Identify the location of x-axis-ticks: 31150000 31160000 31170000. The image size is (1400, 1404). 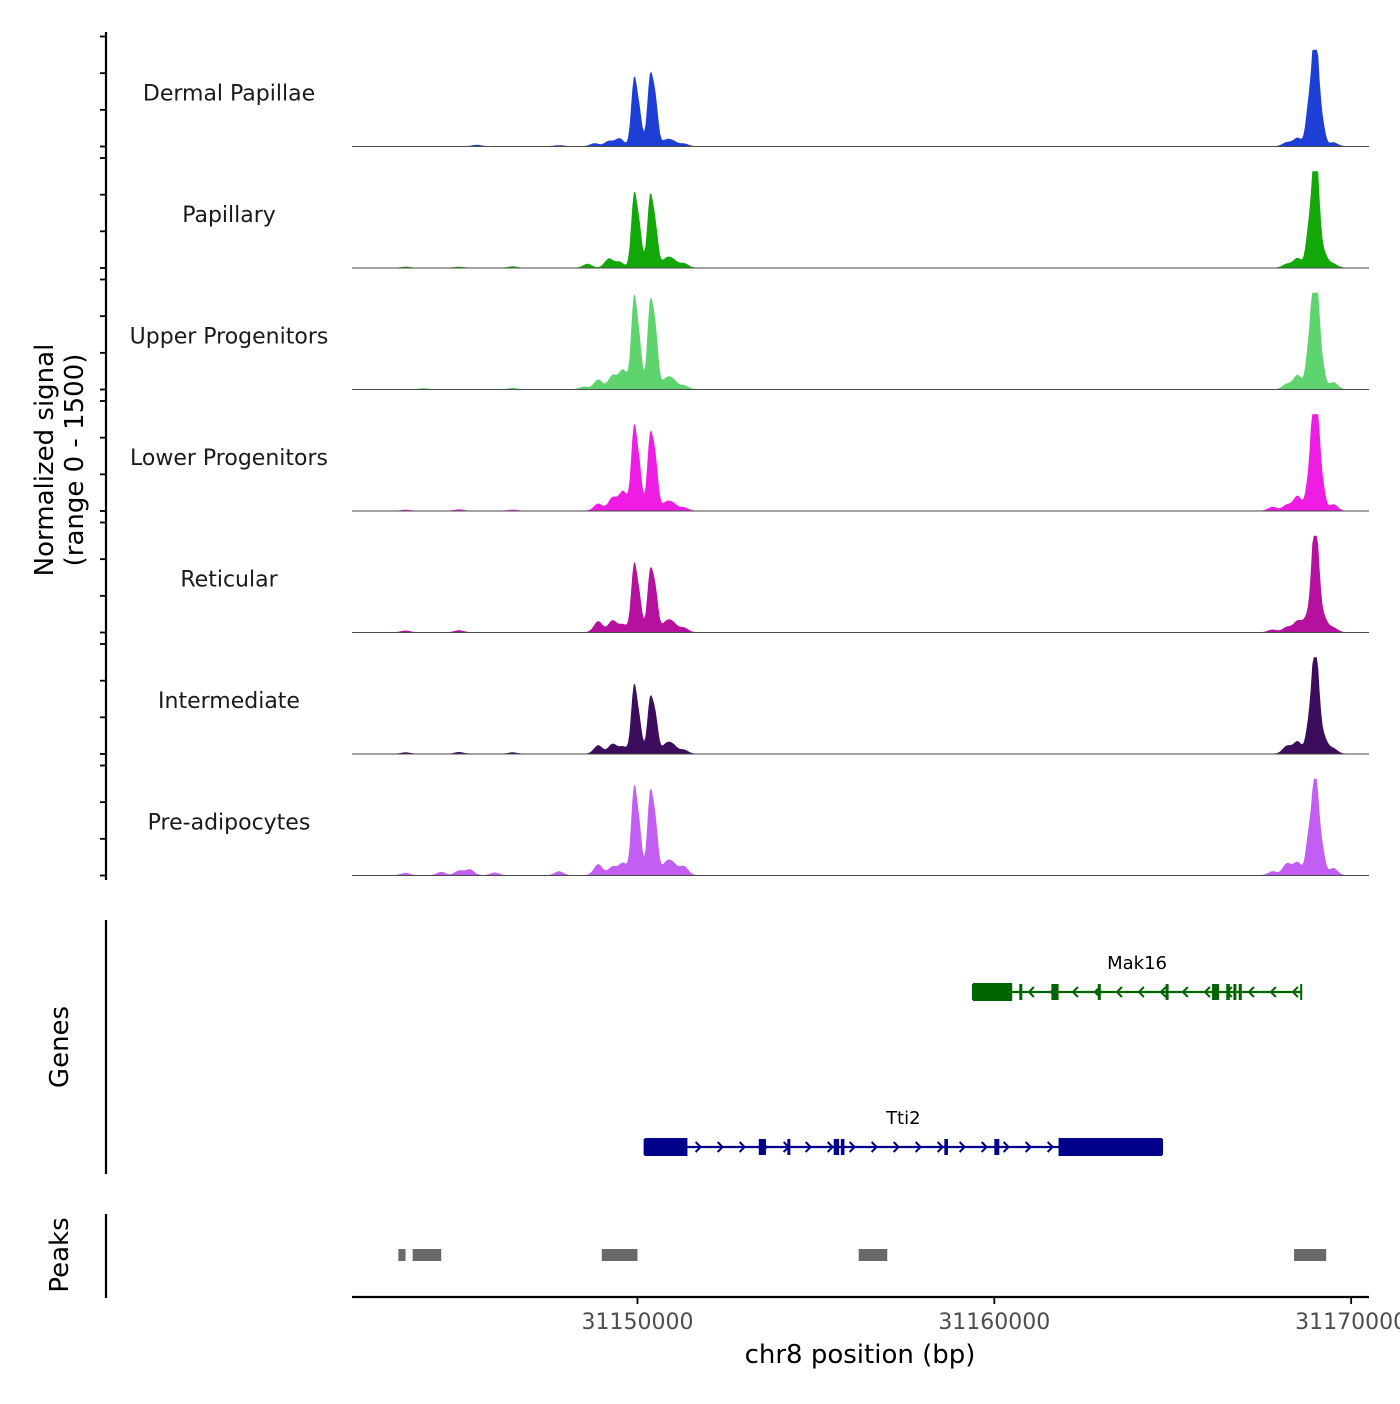
(990, 1316).